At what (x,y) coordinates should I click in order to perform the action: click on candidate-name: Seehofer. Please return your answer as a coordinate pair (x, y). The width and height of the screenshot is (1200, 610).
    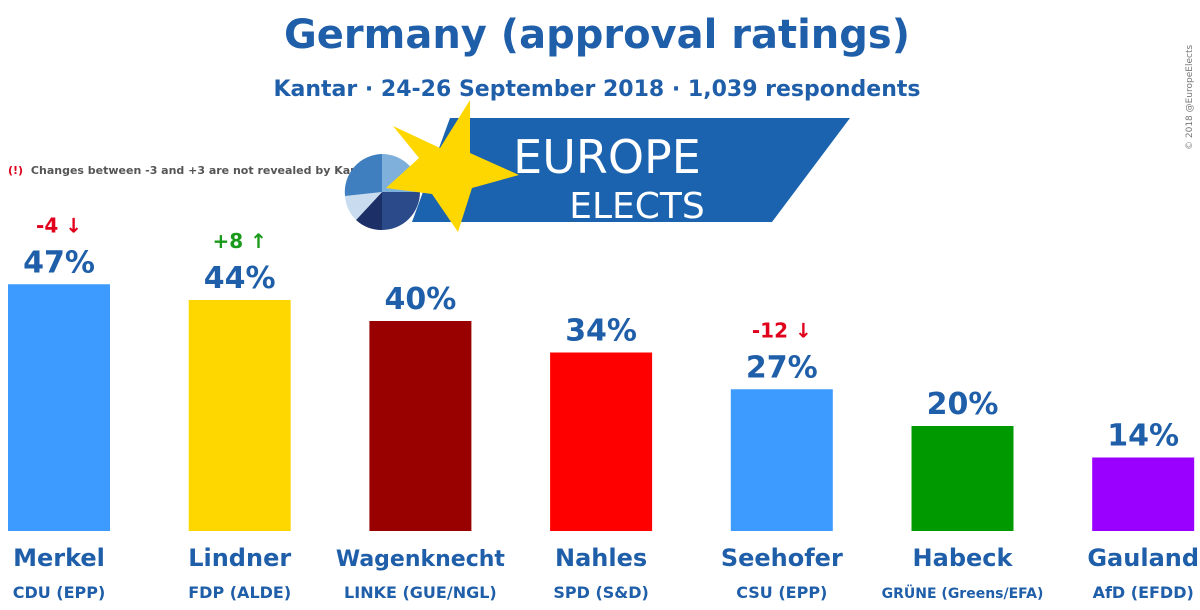
    Looking at the image, I should click on (782, 558).